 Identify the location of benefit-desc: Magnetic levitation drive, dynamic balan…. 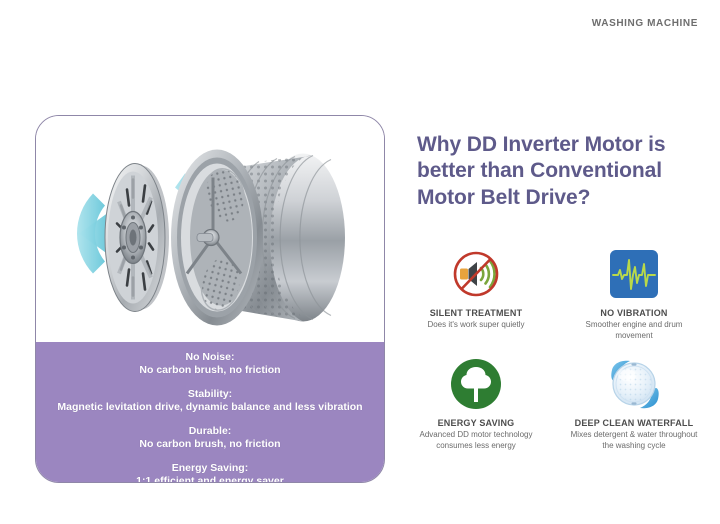
(210, 407).